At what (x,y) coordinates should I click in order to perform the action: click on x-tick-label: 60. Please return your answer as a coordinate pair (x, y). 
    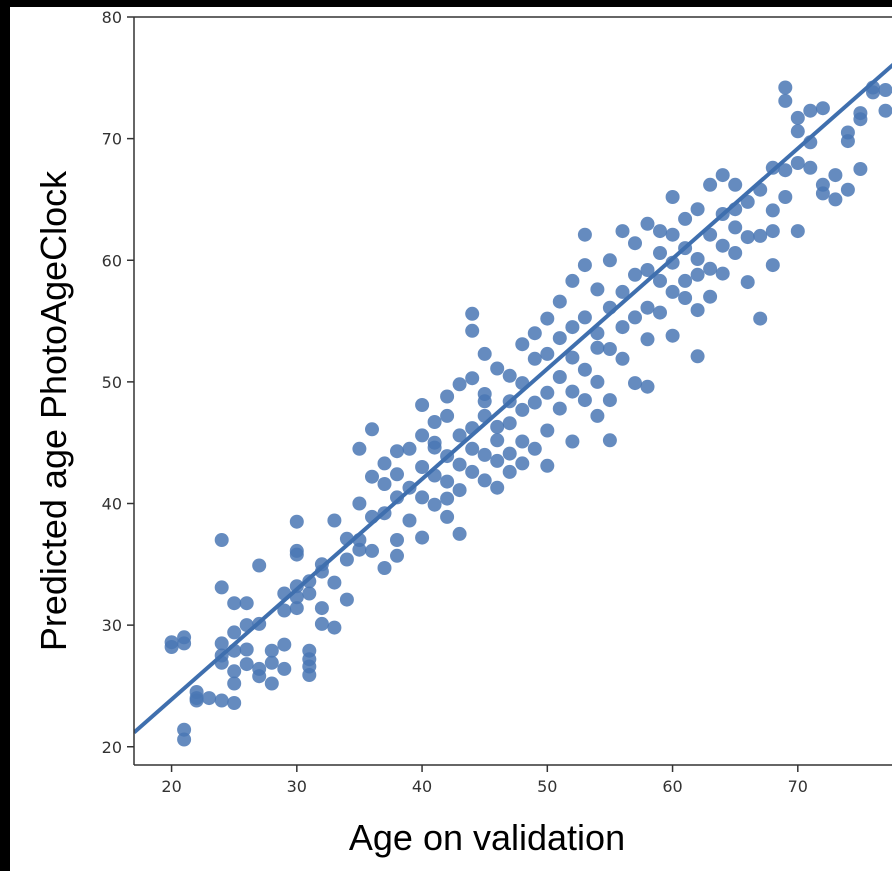
    Looking at the image, I should click on (672, 786).